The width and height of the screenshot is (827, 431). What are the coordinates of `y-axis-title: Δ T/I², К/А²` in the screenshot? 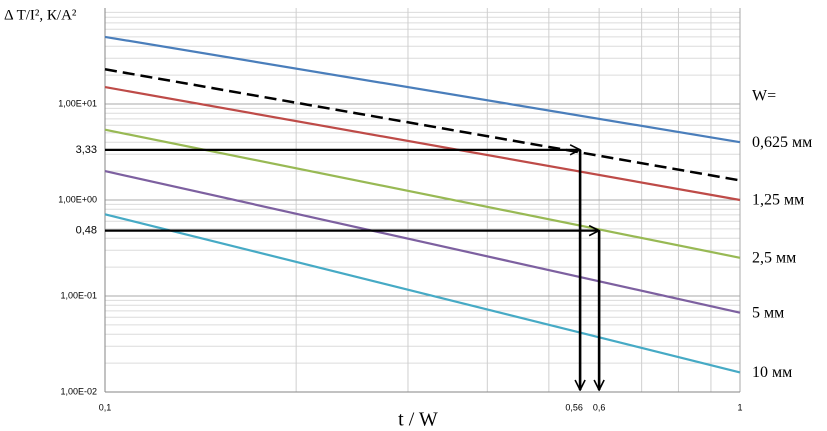 It's located at (40, 15).